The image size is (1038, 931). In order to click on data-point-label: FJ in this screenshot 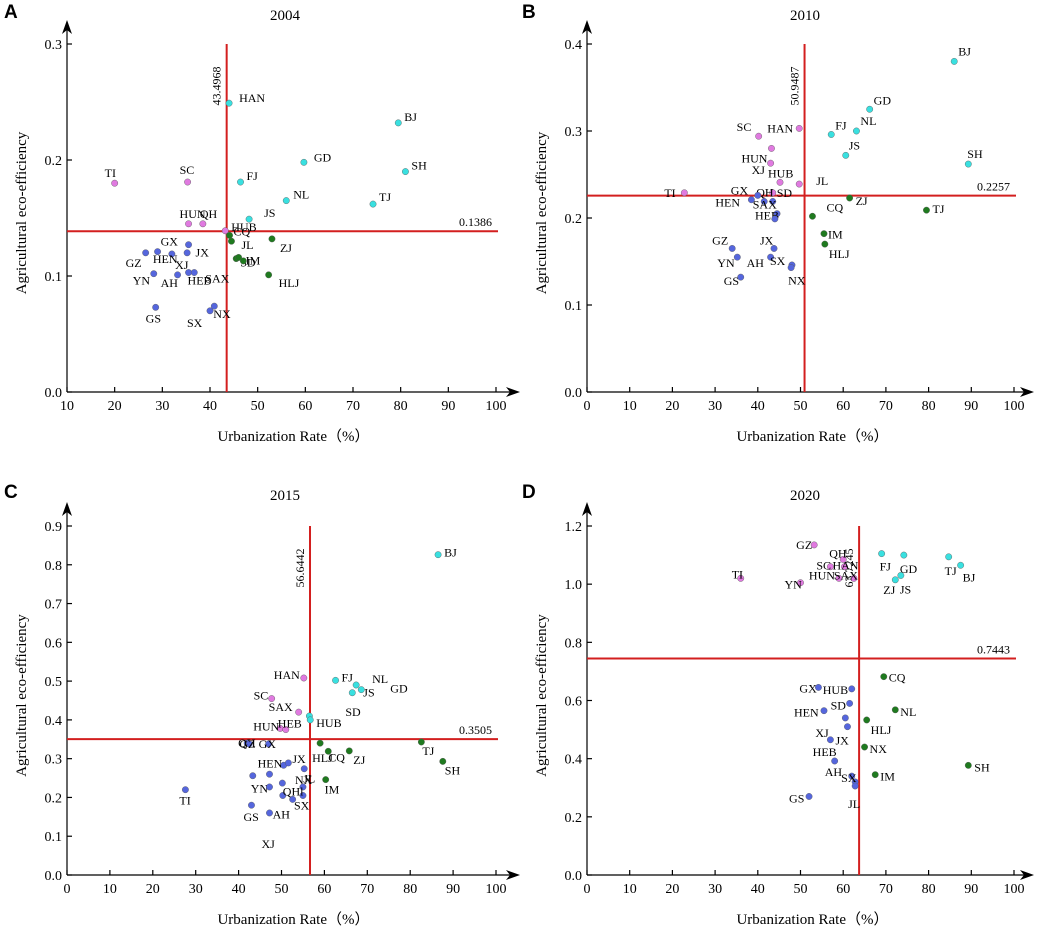, I will do `click(348, 677)`.